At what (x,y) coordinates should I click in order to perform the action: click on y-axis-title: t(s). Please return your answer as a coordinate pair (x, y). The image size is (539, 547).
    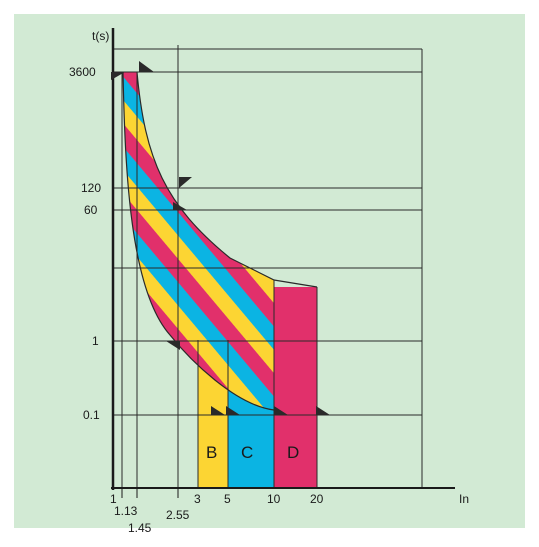
    Looking at the image, I should click on (100, 36).